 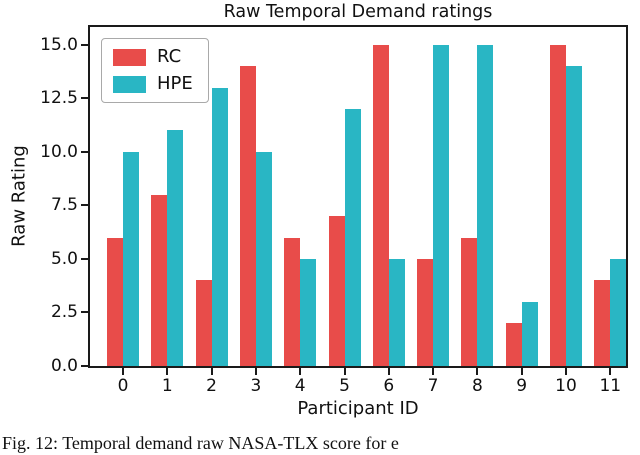 What do you see at coordinates (522, 386) in the screenshot?
I see `x-tick-label: 9` at bounding box center [522, 386].